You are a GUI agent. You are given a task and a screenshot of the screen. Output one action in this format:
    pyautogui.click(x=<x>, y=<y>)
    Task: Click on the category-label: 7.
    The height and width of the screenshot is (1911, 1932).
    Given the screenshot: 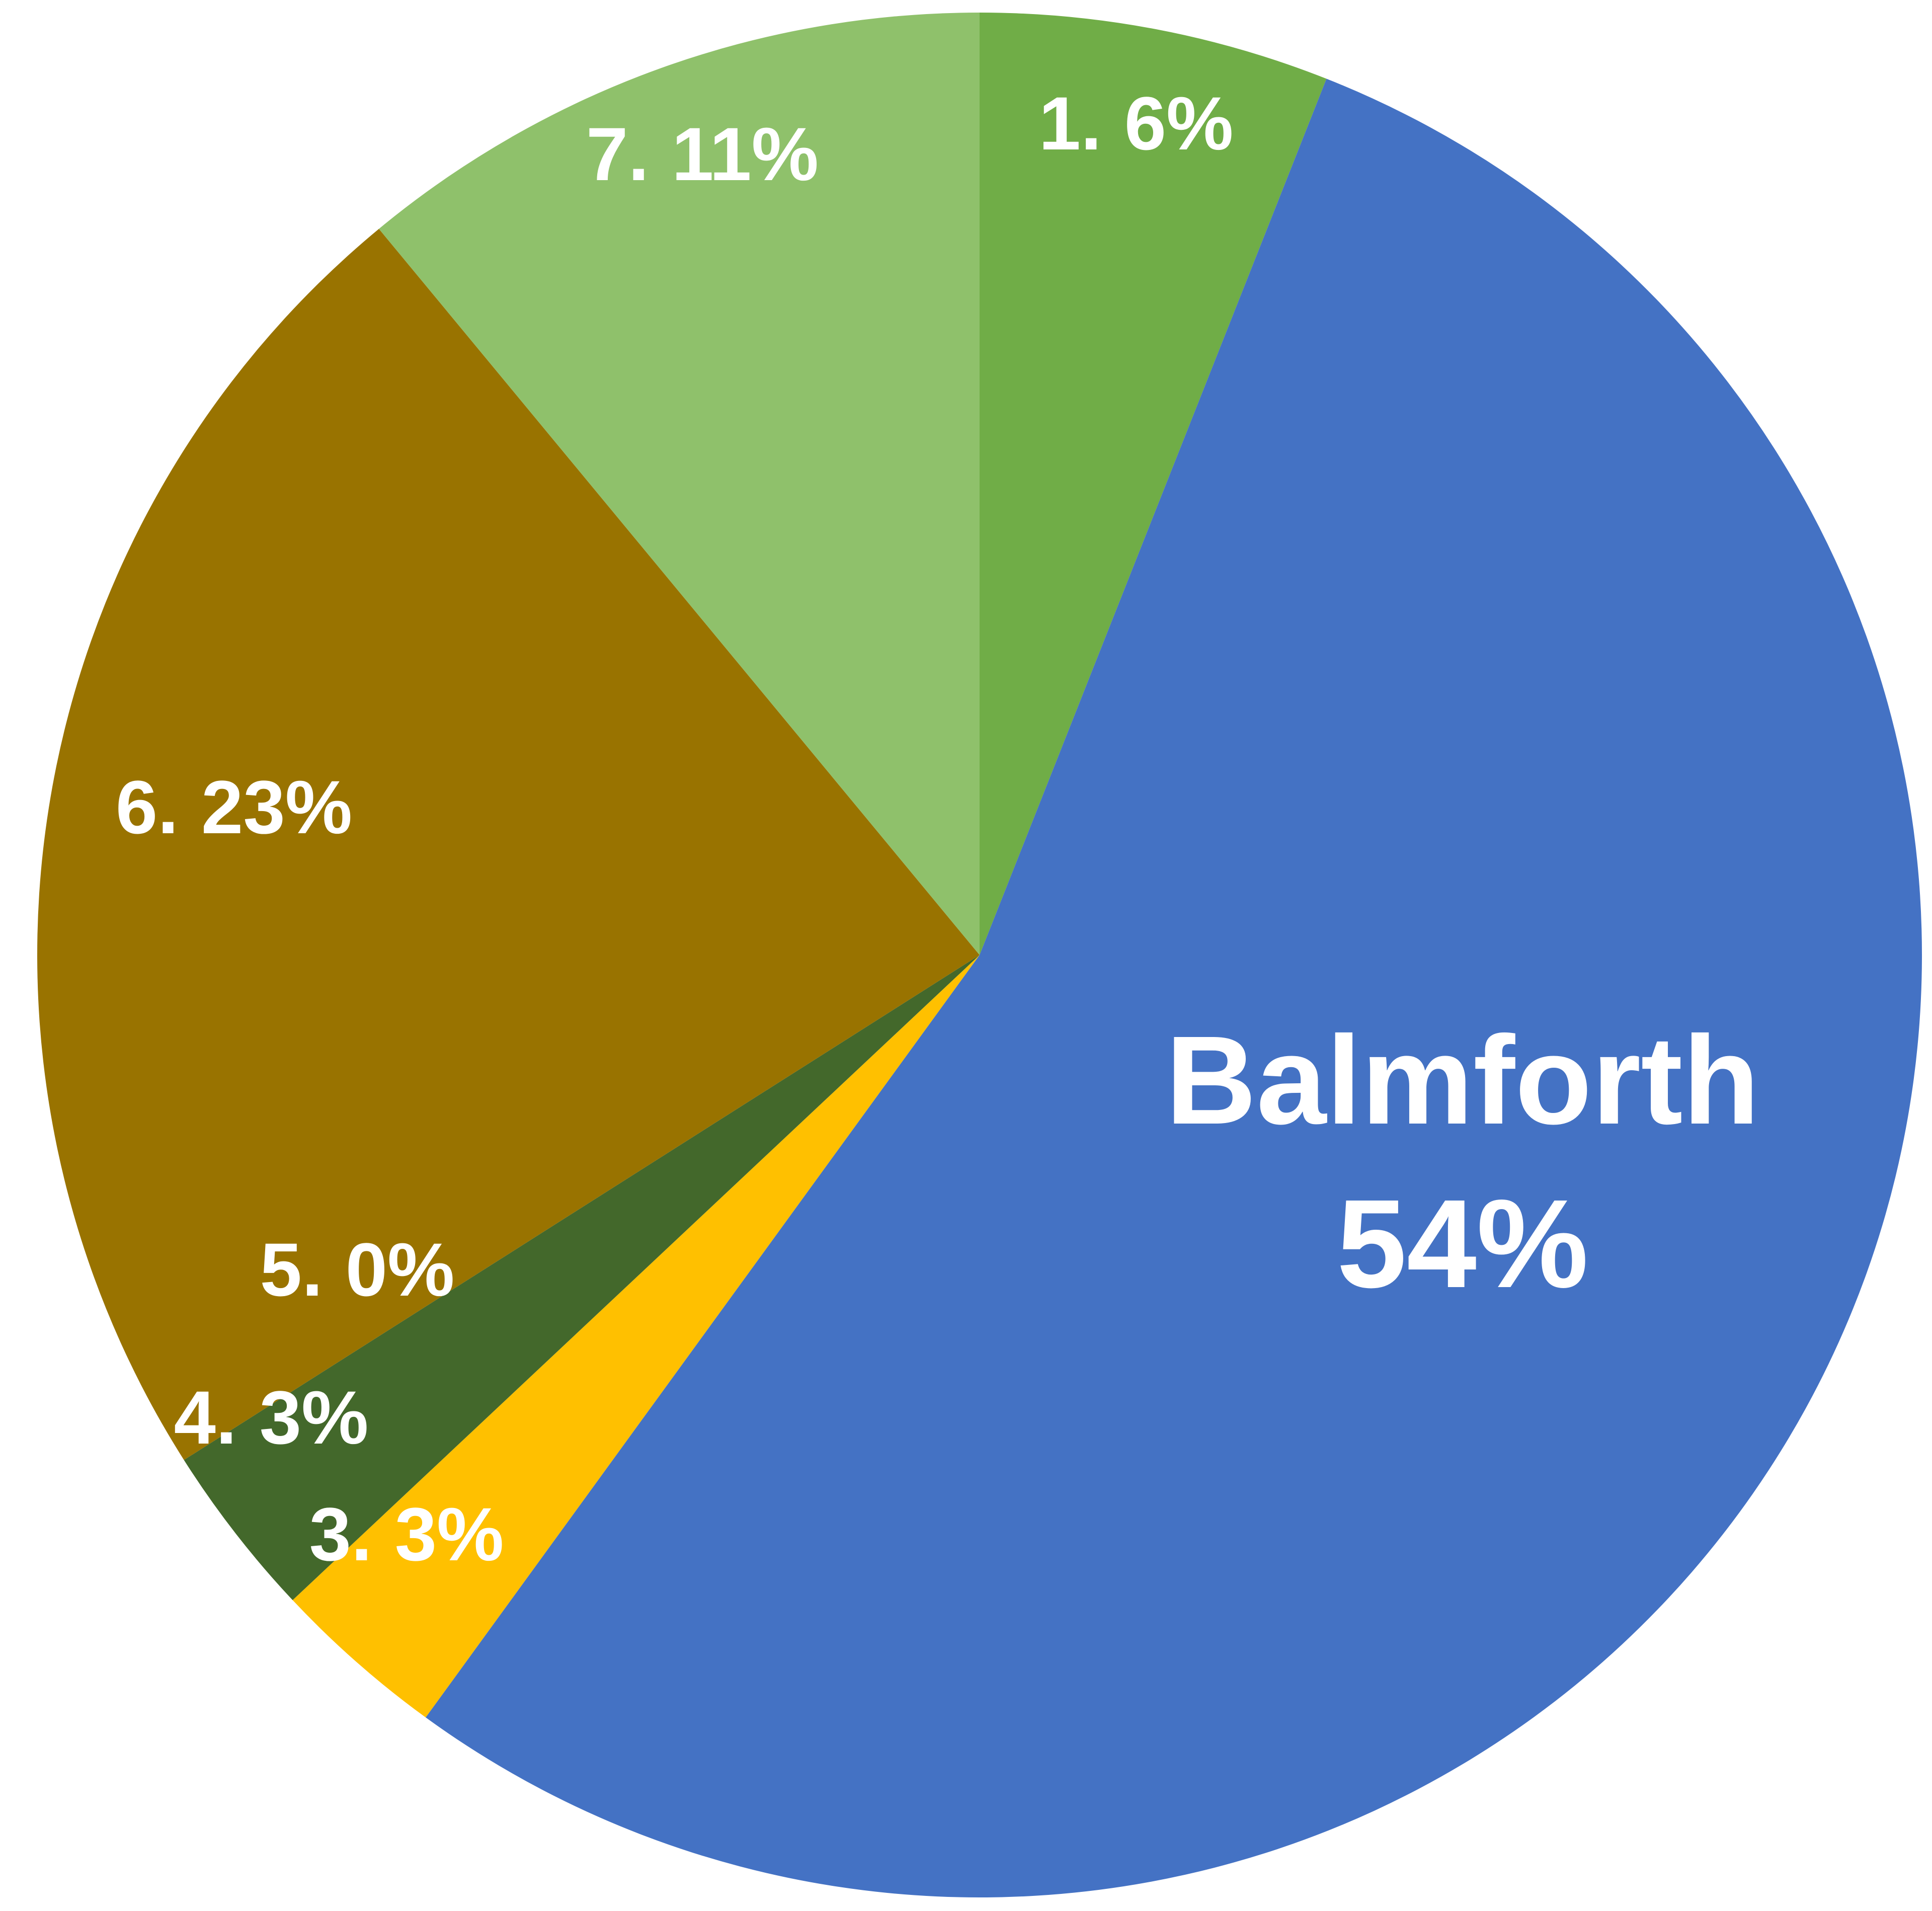 What is the action you would take?
    pyautogui.click(x=617, y=154)
    